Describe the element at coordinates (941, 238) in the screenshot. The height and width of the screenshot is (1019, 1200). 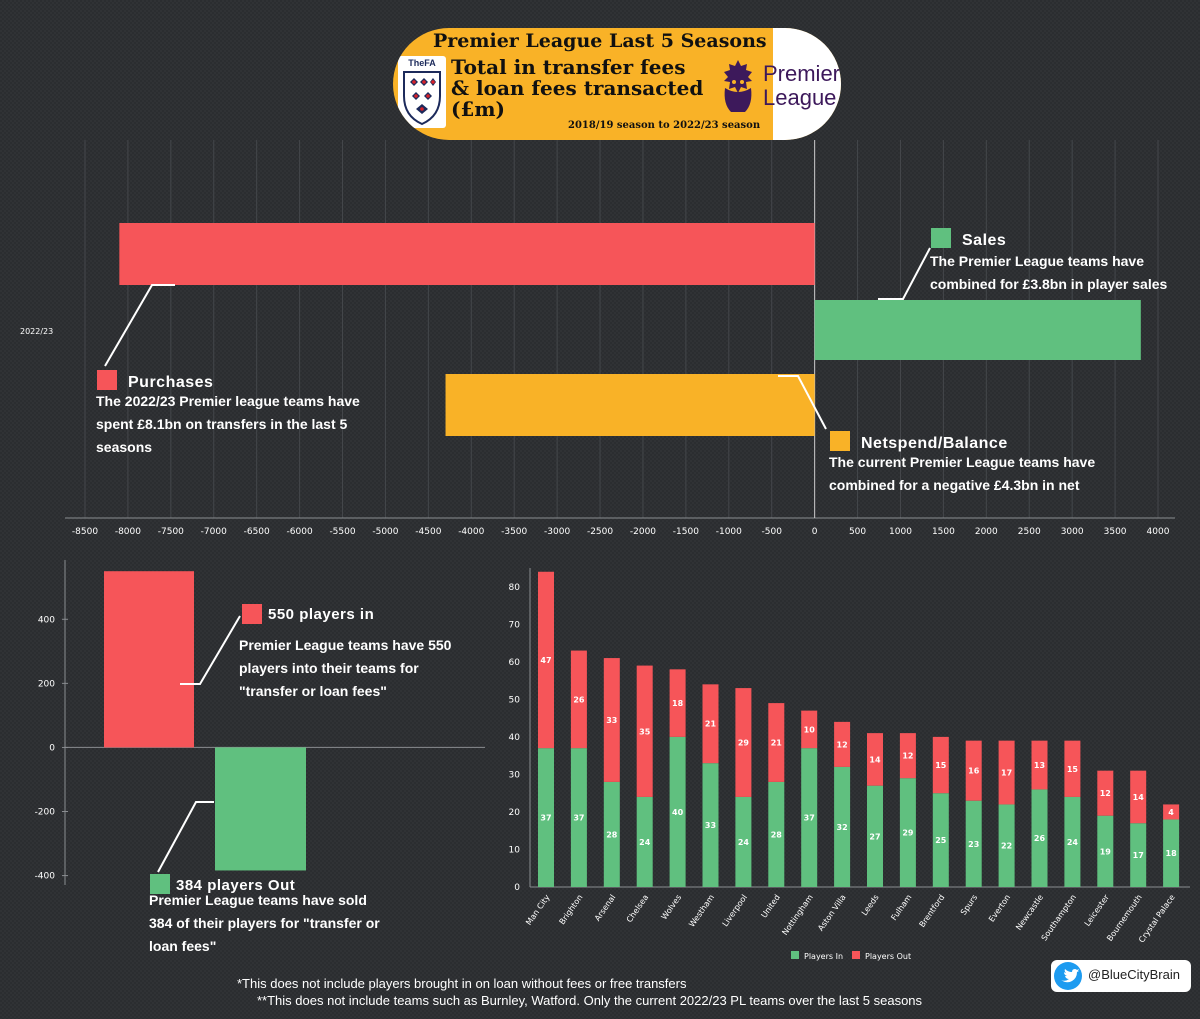
I see `sales-legend-square` at that location.